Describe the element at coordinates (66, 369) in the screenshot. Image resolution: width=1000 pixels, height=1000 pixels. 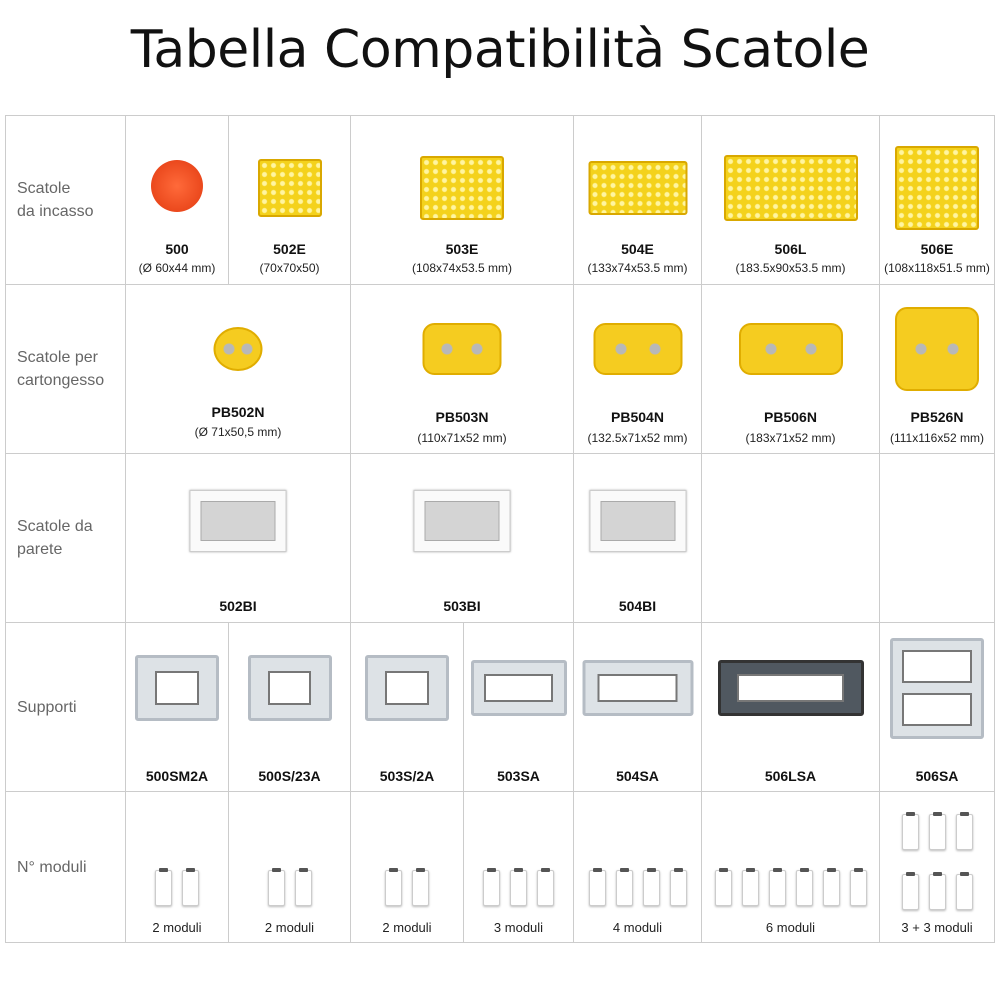
I see `row-label: Scatole per cartongesso` at that location.